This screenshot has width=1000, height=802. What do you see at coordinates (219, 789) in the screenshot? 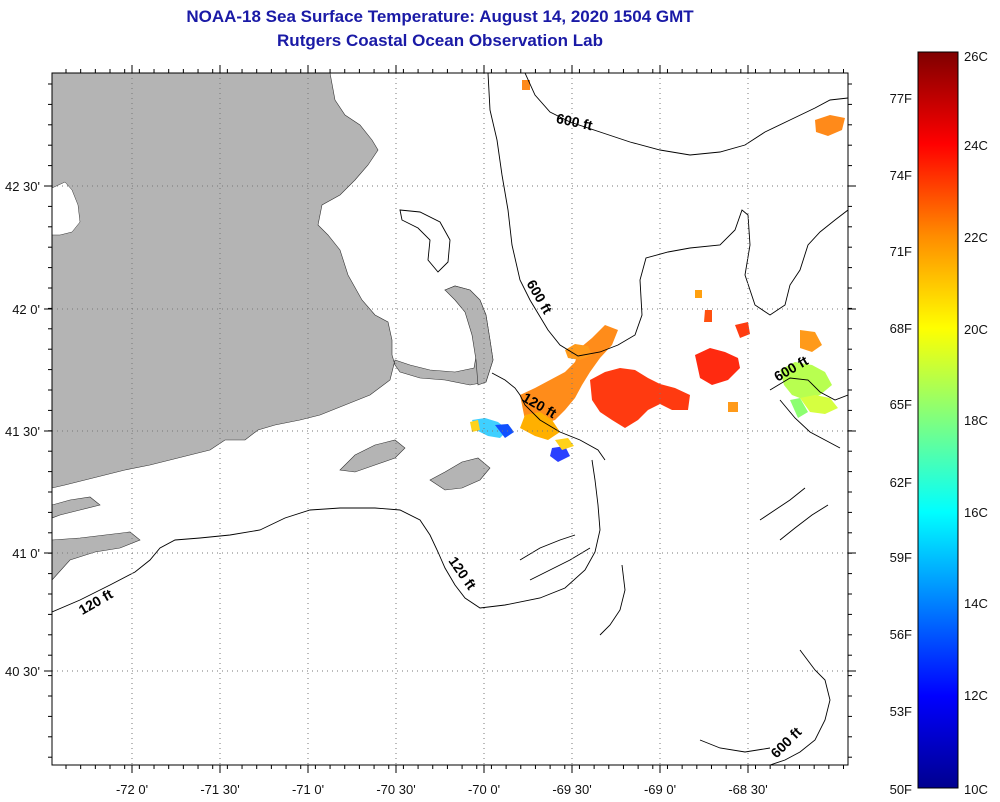
I see `lon-label: -71 30'` at bounding box center [219, 789].